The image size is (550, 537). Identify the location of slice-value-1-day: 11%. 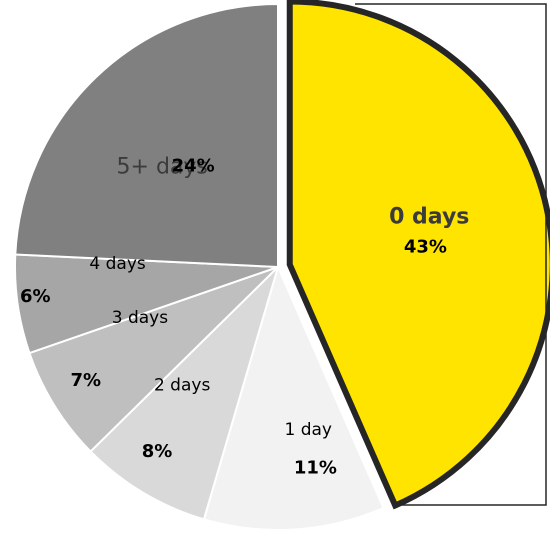
(315, 468).